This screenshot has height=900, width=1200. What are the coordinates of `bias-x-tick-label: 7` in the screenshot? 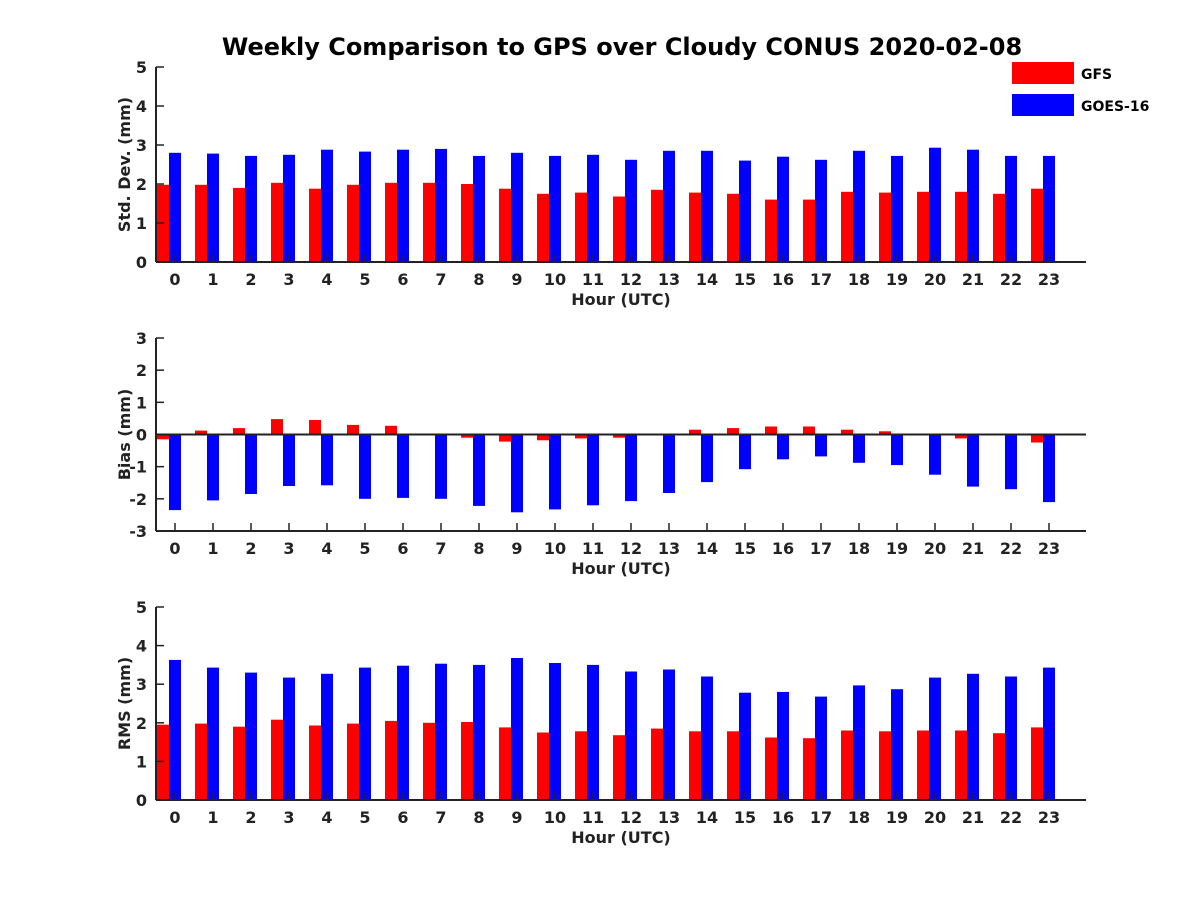 It's located at (440, 548).